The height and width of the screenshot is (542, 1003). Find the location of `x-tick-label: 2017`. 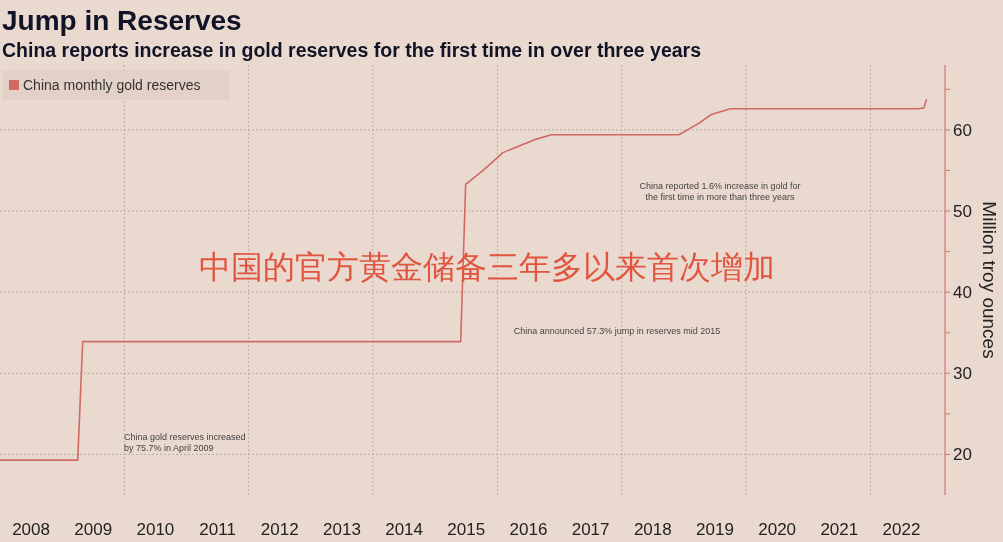

x-tick-label: 2017 is located at coordinates (590, 529).